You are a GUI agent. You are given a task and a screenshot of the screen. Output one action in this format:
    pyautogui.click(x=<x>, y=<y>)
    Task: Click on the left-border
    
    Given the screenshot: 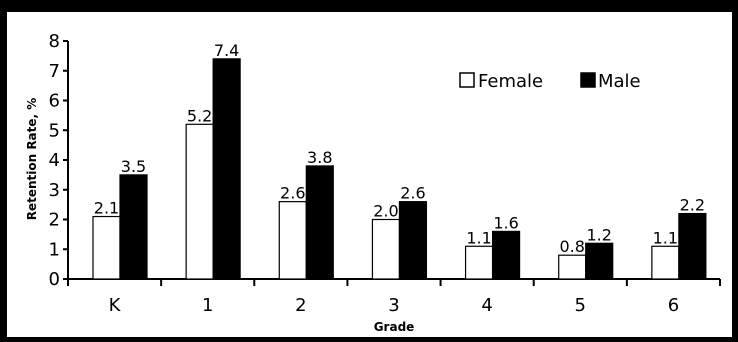 What is the action you would take?
    pyautogui.click(x=3, y=171)
    